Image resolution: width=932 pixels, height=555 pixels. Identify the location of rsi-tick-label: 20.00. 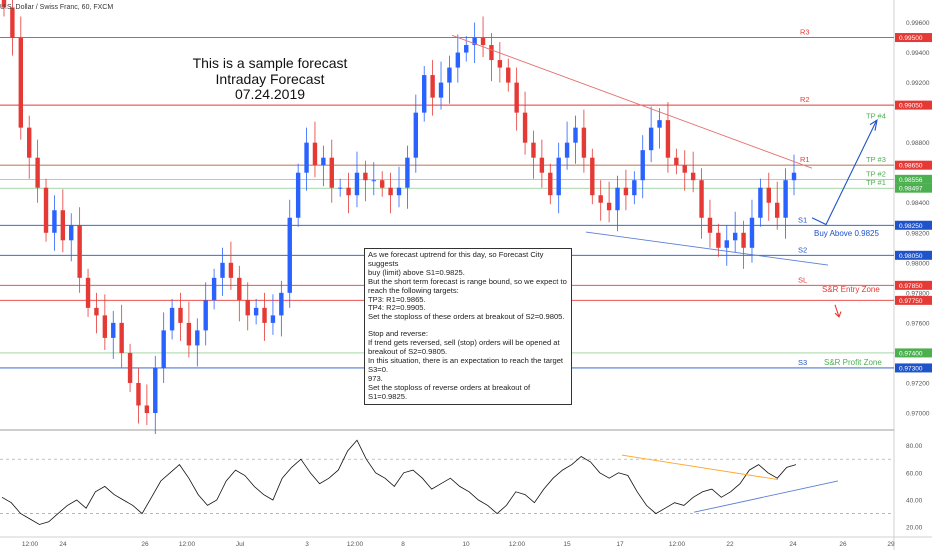
(914, 528).